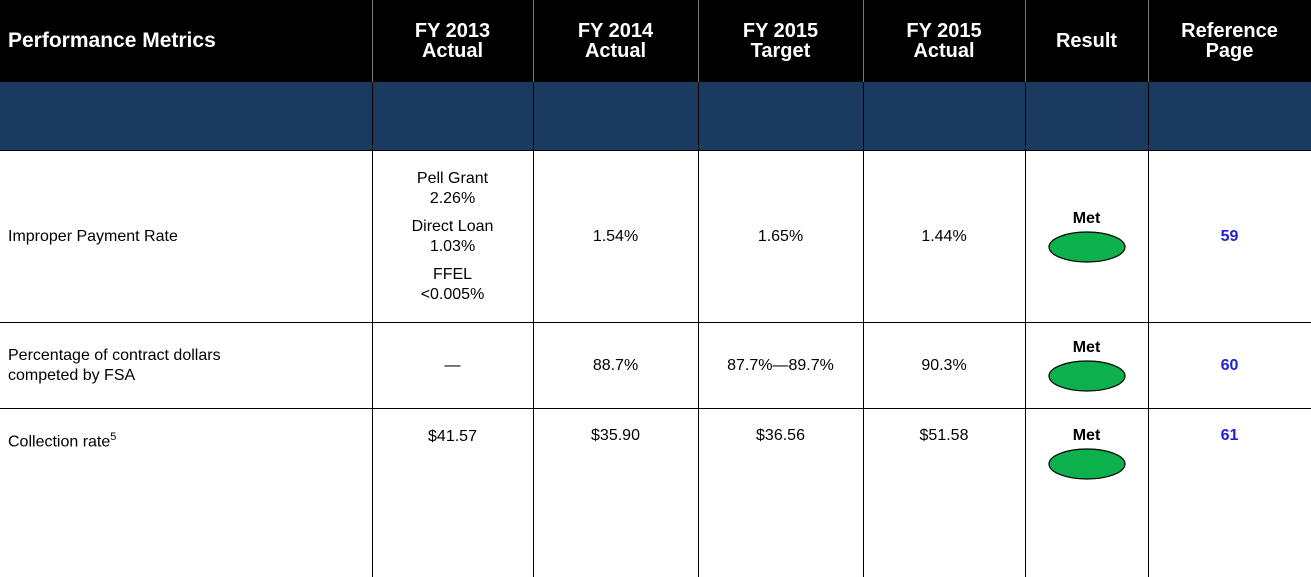 The width and height of the screenshot is (1311, 577). I want to click on metric-text: competed by FSA, so click(72, 375).